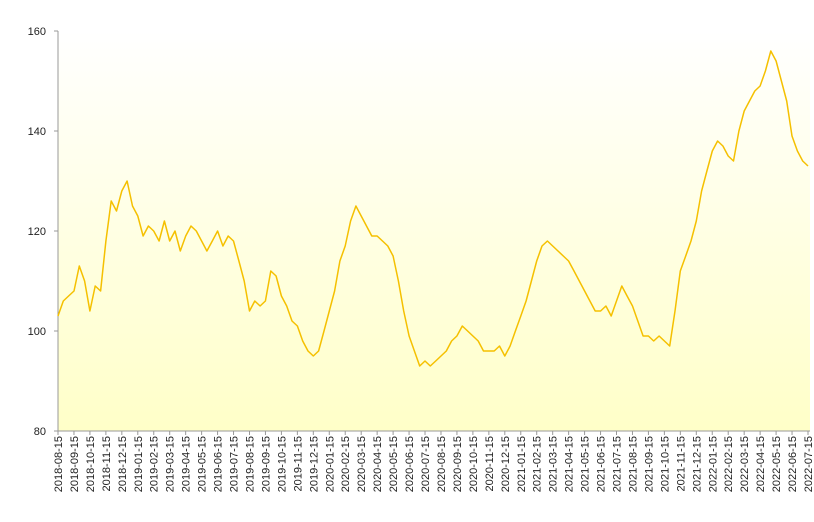 Image resolution: width=814 pixels, height=522 pixels. I want to click on x-tick-label: 2018-09-15, so click(75, 464).